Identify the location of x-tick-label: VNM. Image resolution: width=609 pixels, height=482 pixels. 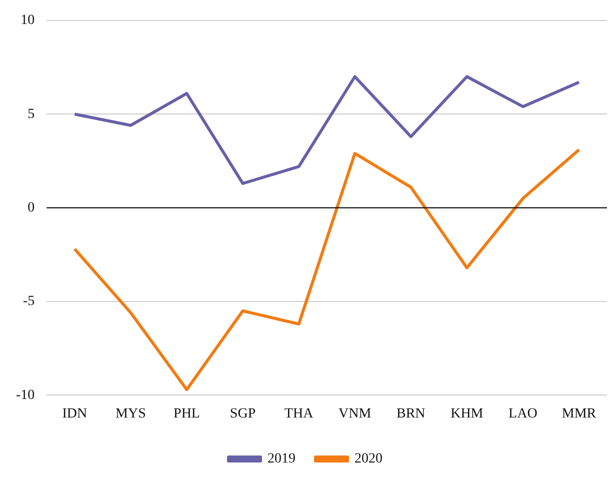
(355, 414).